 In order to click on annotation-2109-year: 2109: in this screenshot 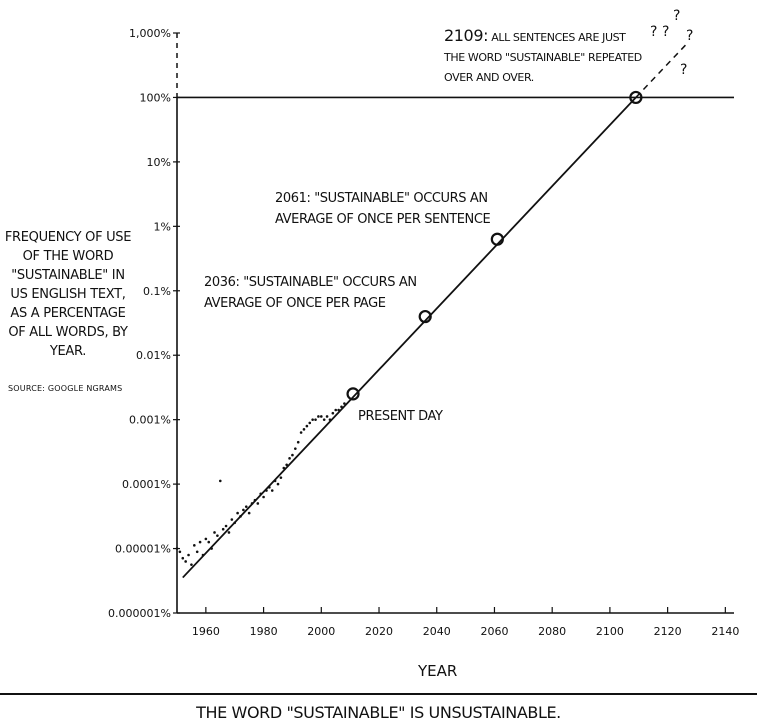, I will do `click(466, 35)`.